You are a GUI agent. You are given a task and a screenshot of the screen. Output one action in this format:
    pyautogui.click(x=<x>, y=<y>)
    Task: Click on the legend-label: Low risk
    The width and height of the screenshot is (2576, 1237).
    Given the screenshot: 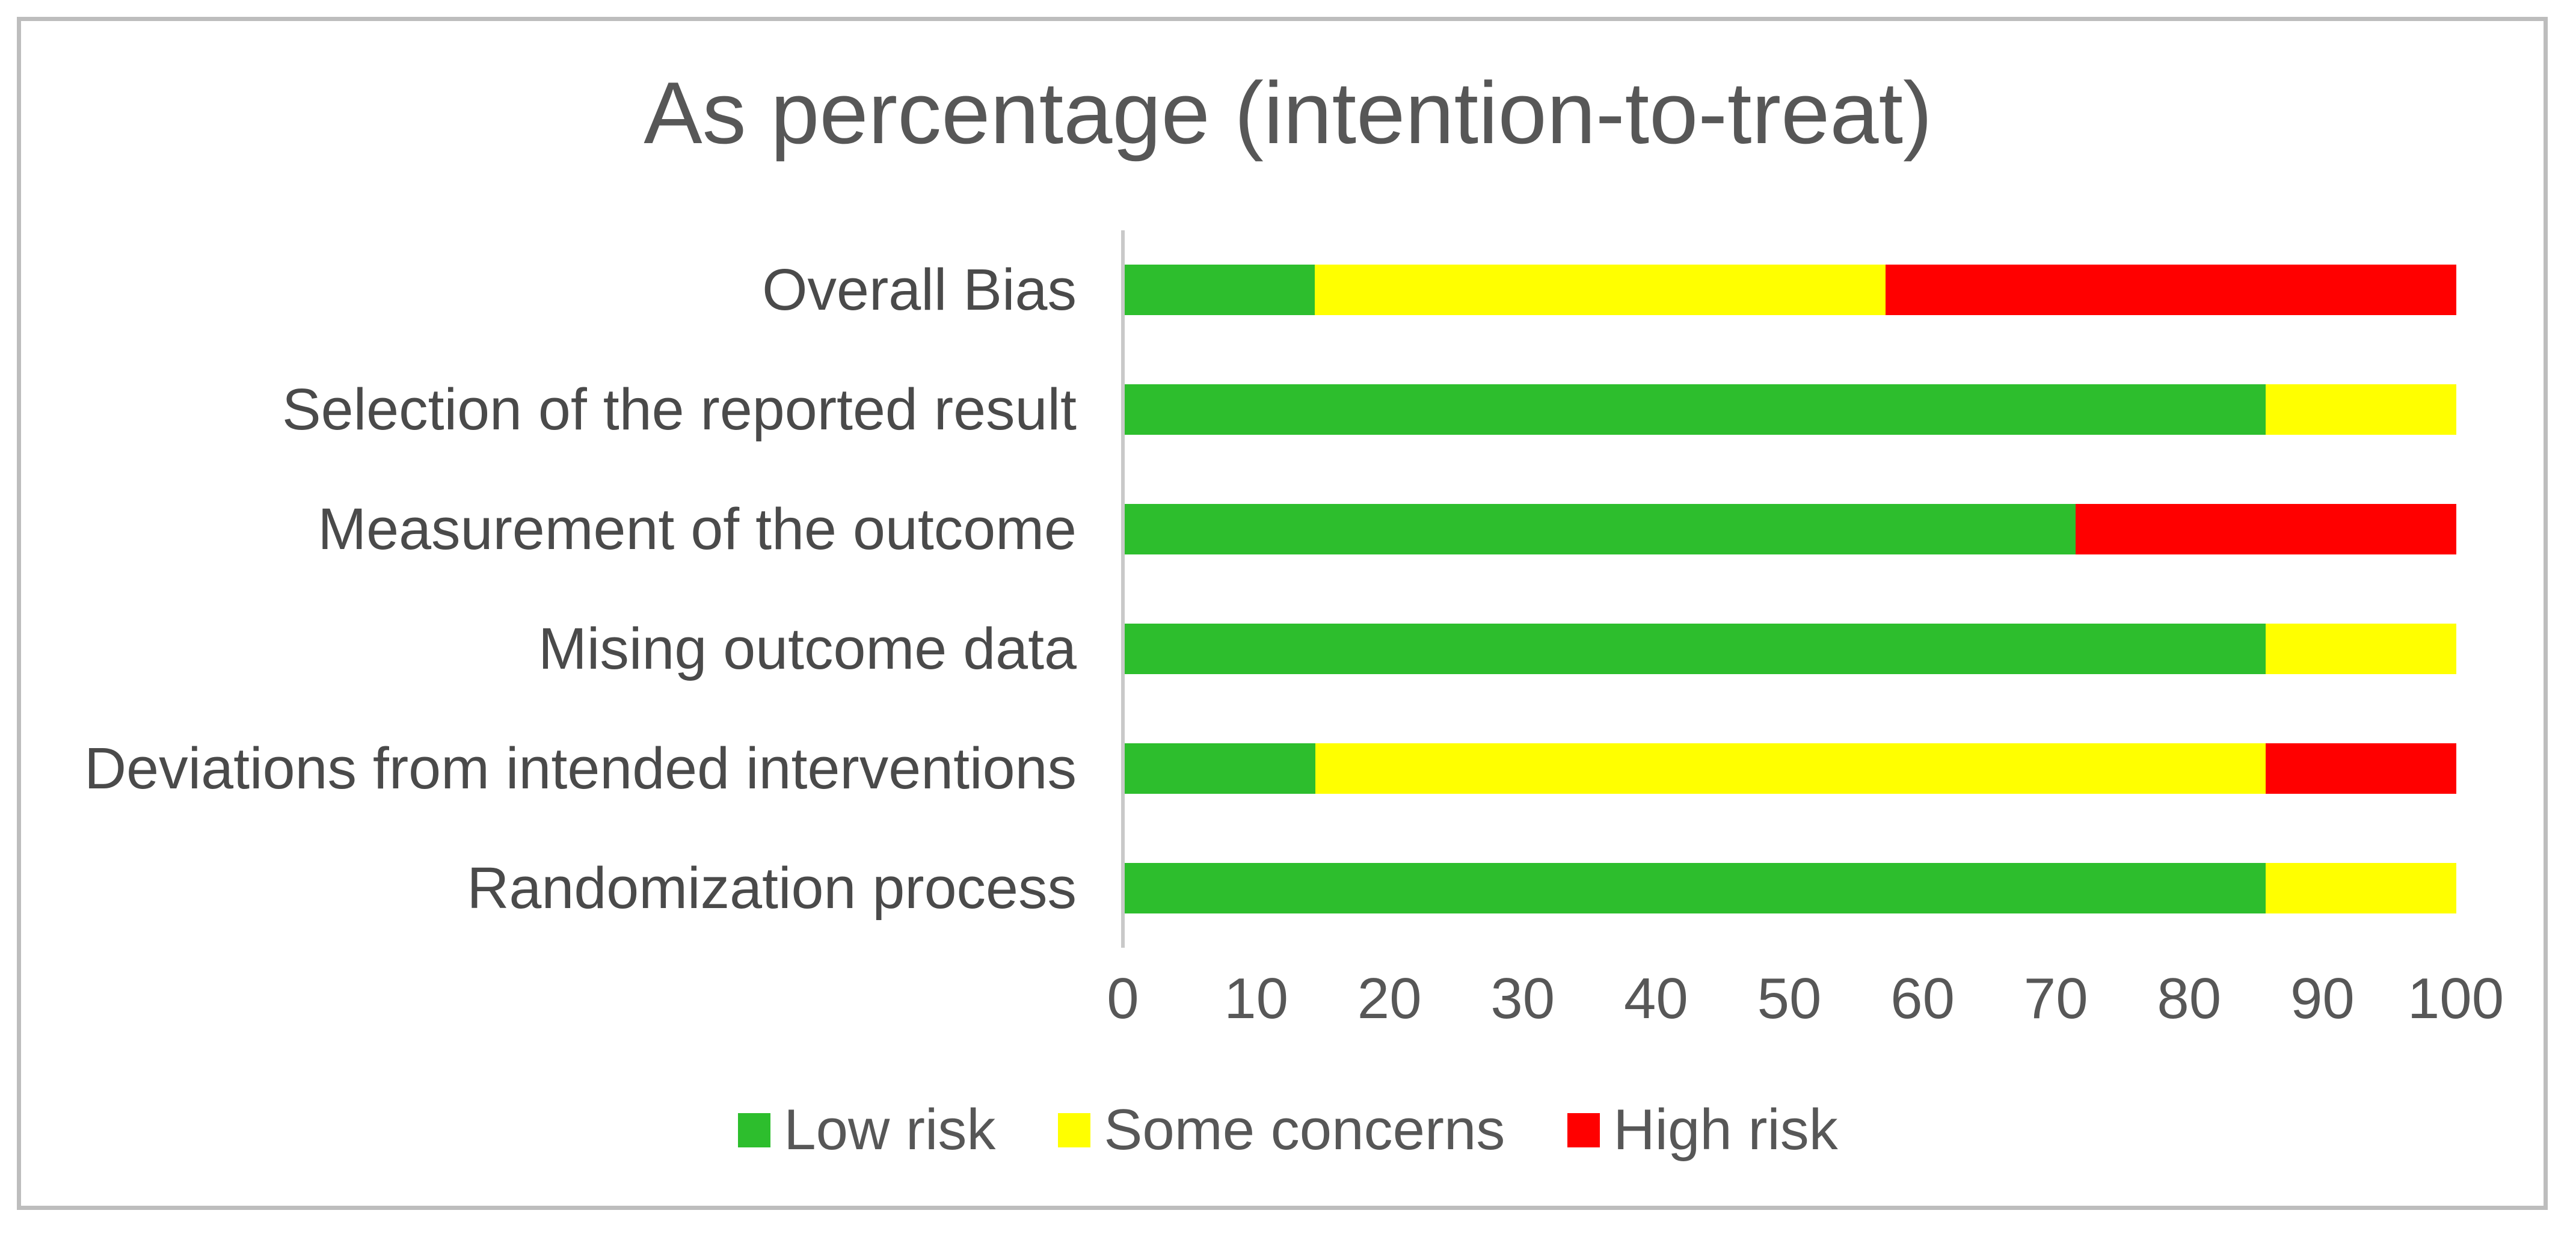 What is the action you would take?
    pyautogui.click(x=890, y=1129)
    